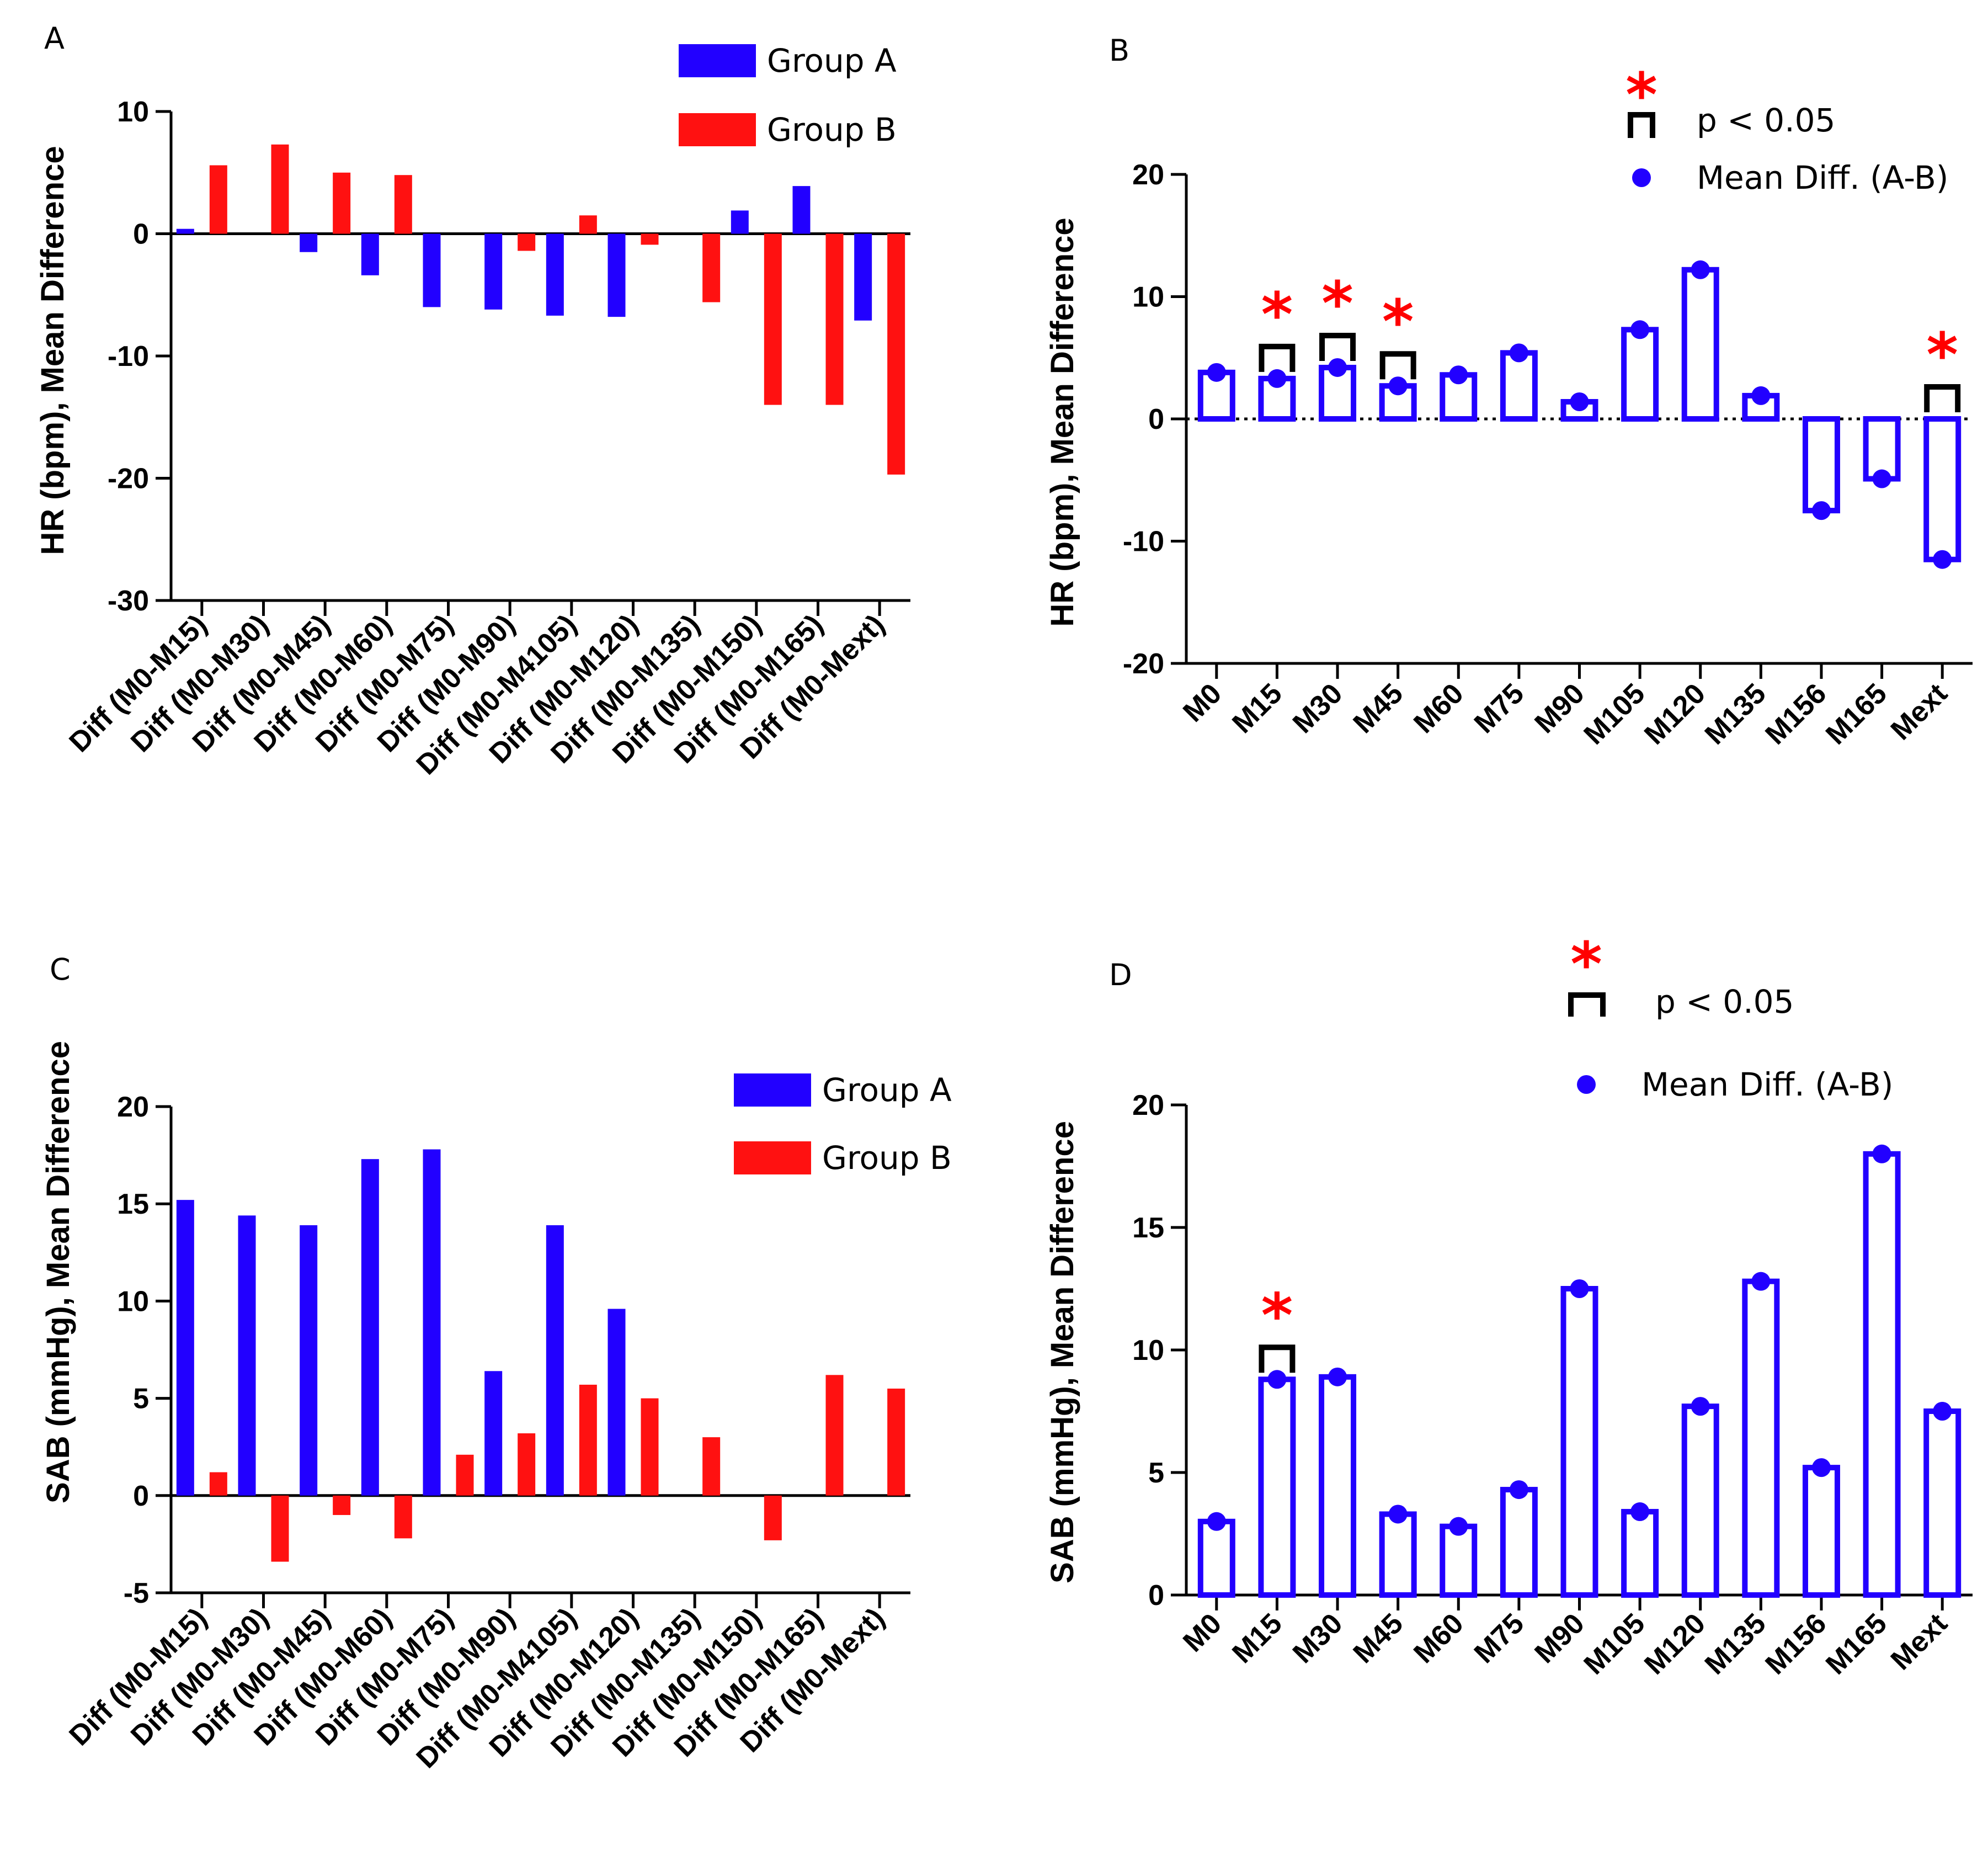  What do you see at coordinates (832, 129) in the screenshot?
I see `panel-a-legend-label-group-b: Group B` at bounding box center [832, 129].